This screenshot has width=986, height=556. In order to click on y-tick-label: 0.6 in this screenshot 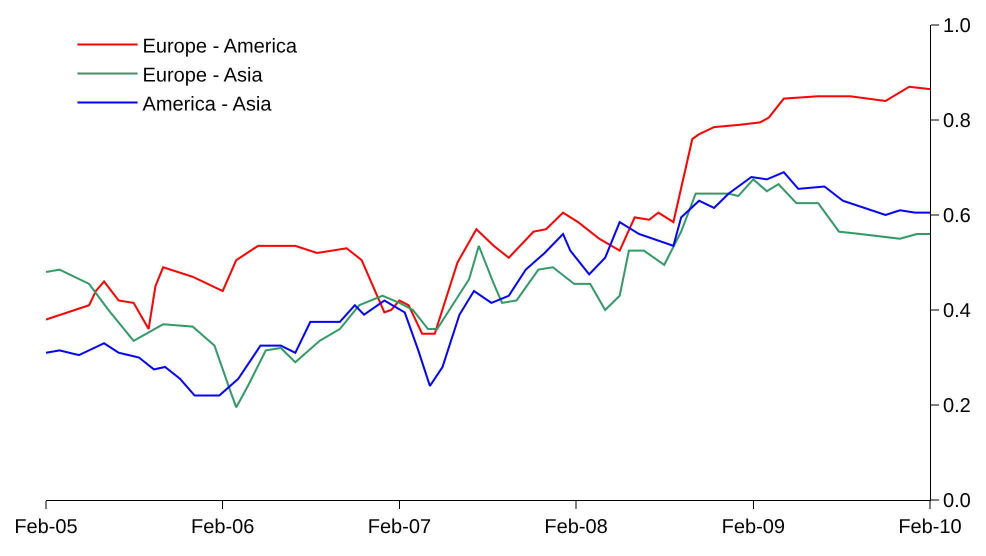, I will do `click(957, 216)`.